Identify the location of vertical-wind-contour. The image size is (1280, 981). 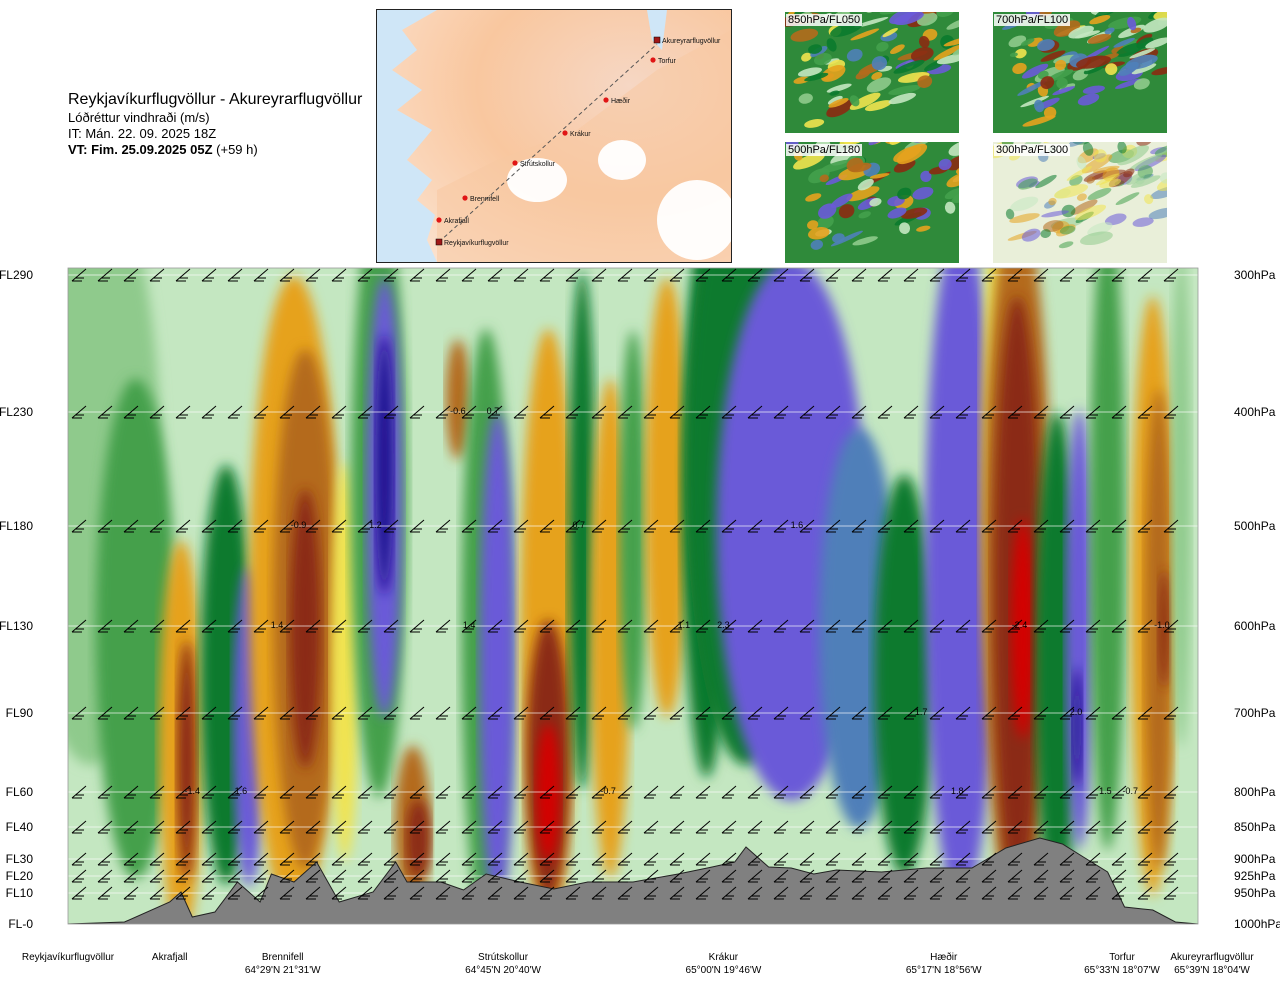
(384, 464).